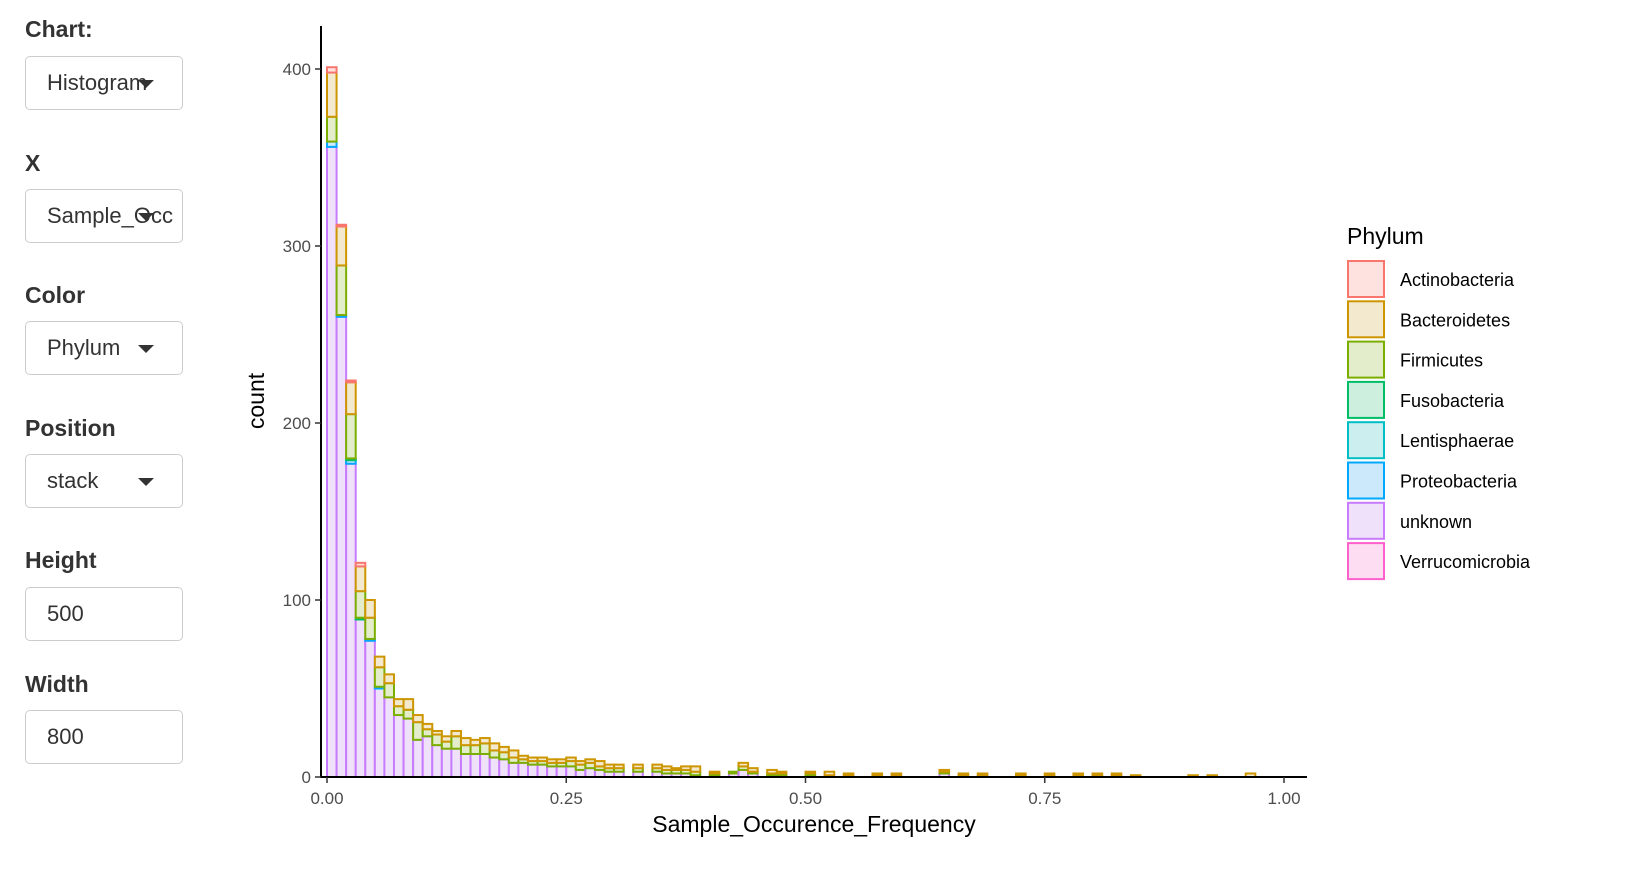 This screenshot has width=1638, height=894. I want to click on x-tick-label: 1.00, so click(1283, 798).